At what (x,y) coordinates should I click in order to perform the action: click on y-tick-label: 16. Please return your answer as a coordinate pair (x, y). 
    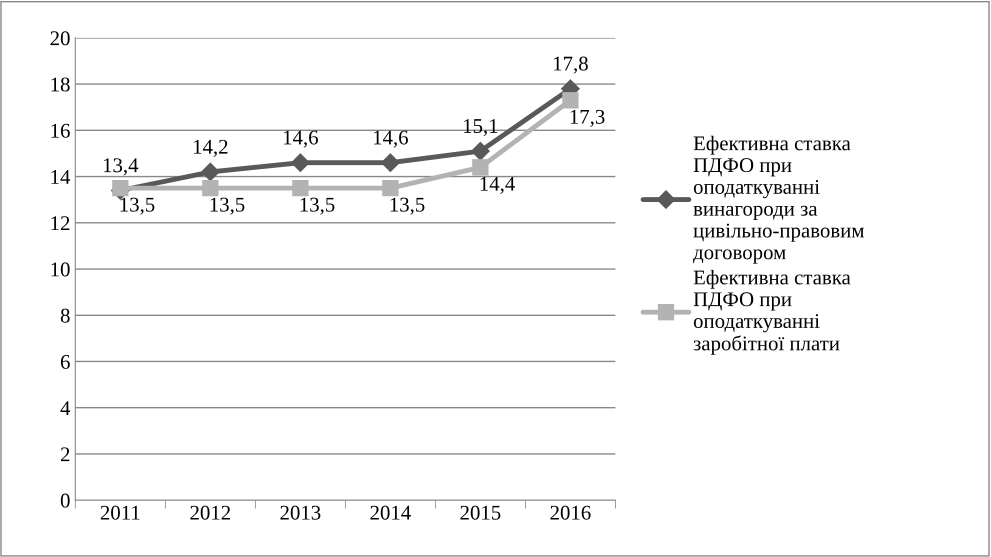
    Looking at the image, I should click on (60, 131).